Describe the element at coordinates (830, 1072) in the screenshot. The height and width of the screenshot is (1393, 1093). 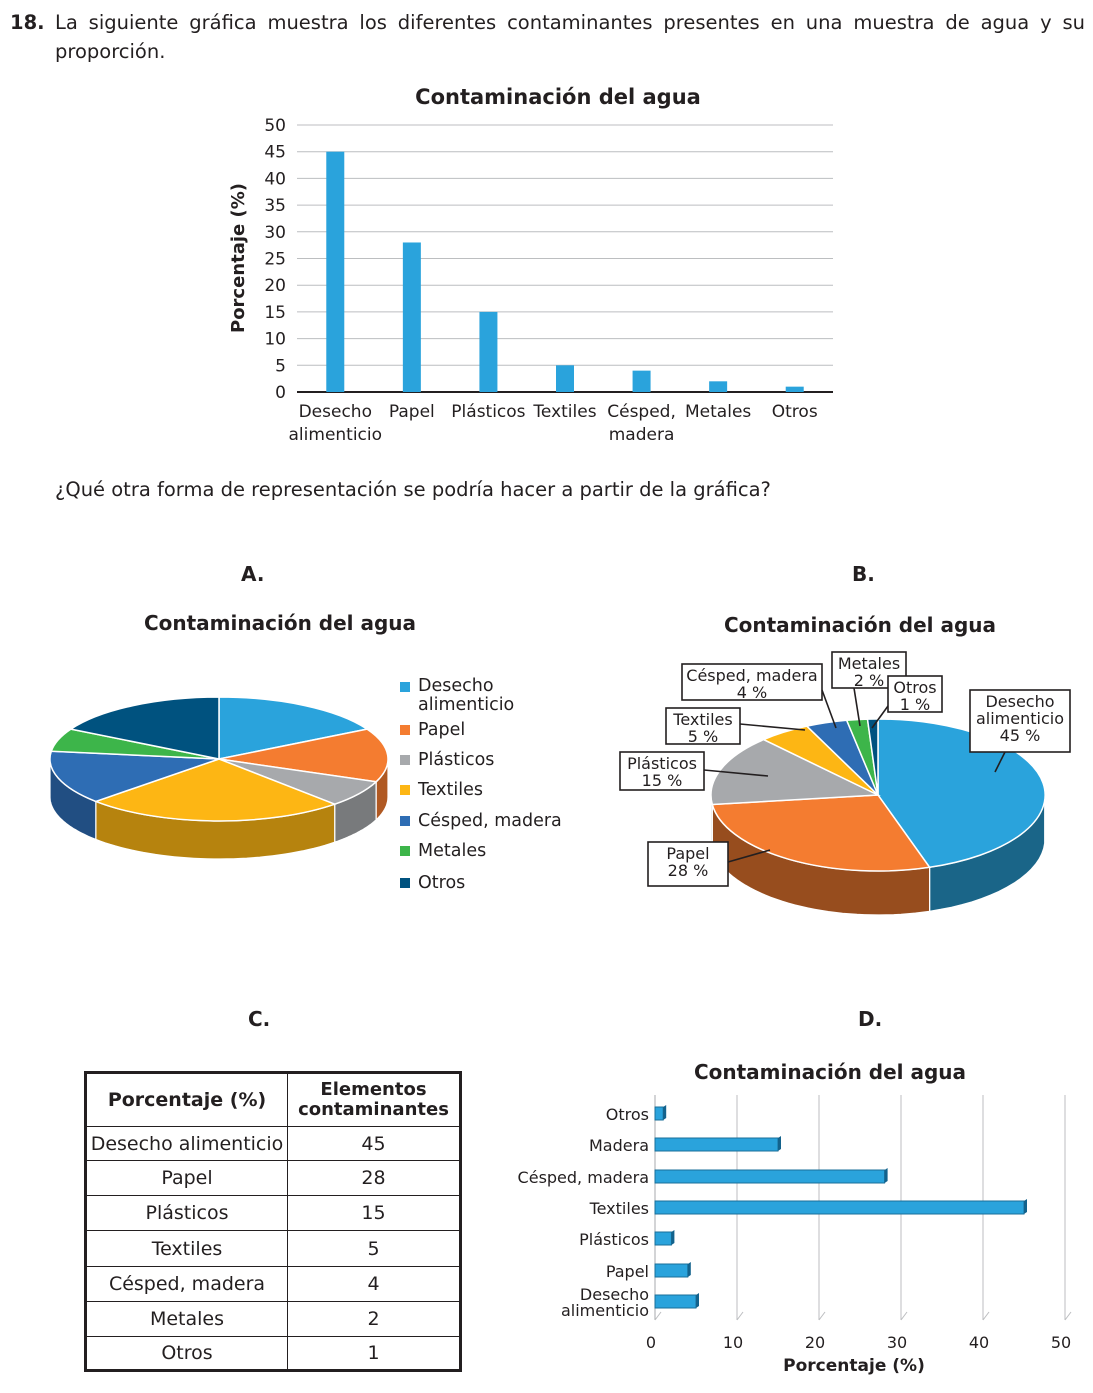
I see `option-d-title: Contaminación del agua` at that location.